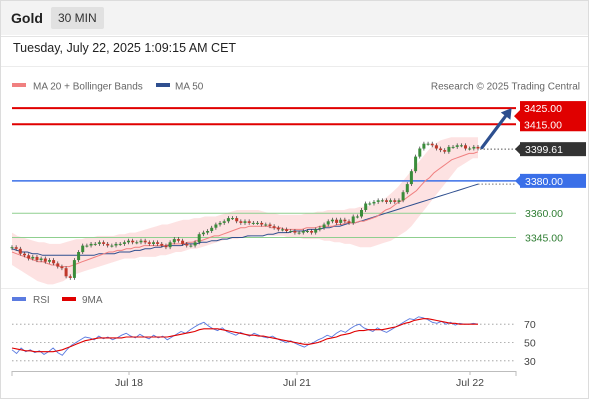  What do you see at coordinates (543, 125) in the screenshot?
I see `resistance-label: 3415.00` at bounding box center [543, 125].